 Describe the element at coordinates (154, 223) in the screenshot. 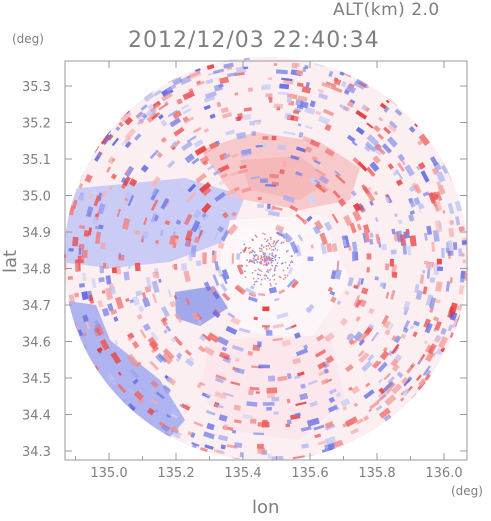

I see `blue-region-west` at that location.